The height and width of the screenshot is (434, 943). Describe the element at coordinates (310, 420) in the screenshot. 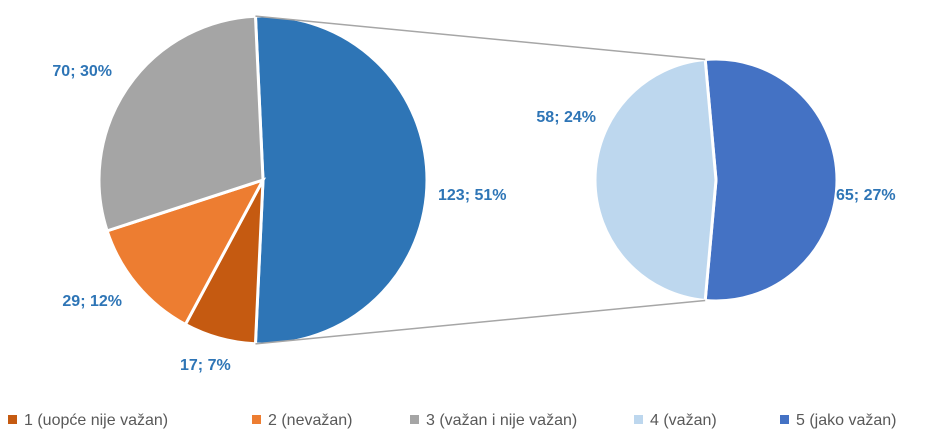

I see `legend-label: 2 (nevažan)` at that location.